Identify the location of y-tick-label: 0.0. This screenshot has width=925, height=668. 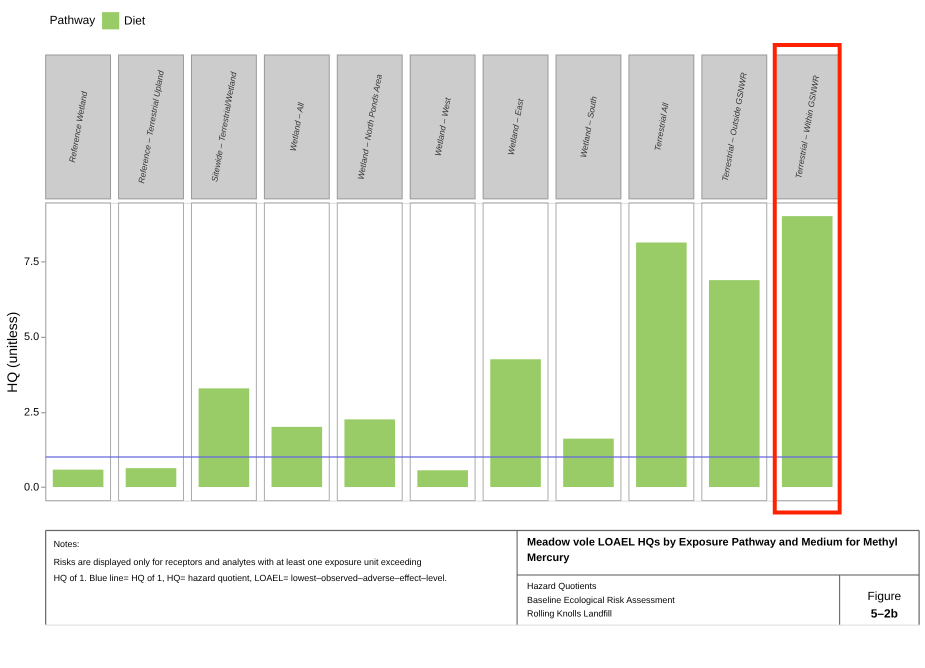
(32, 488).